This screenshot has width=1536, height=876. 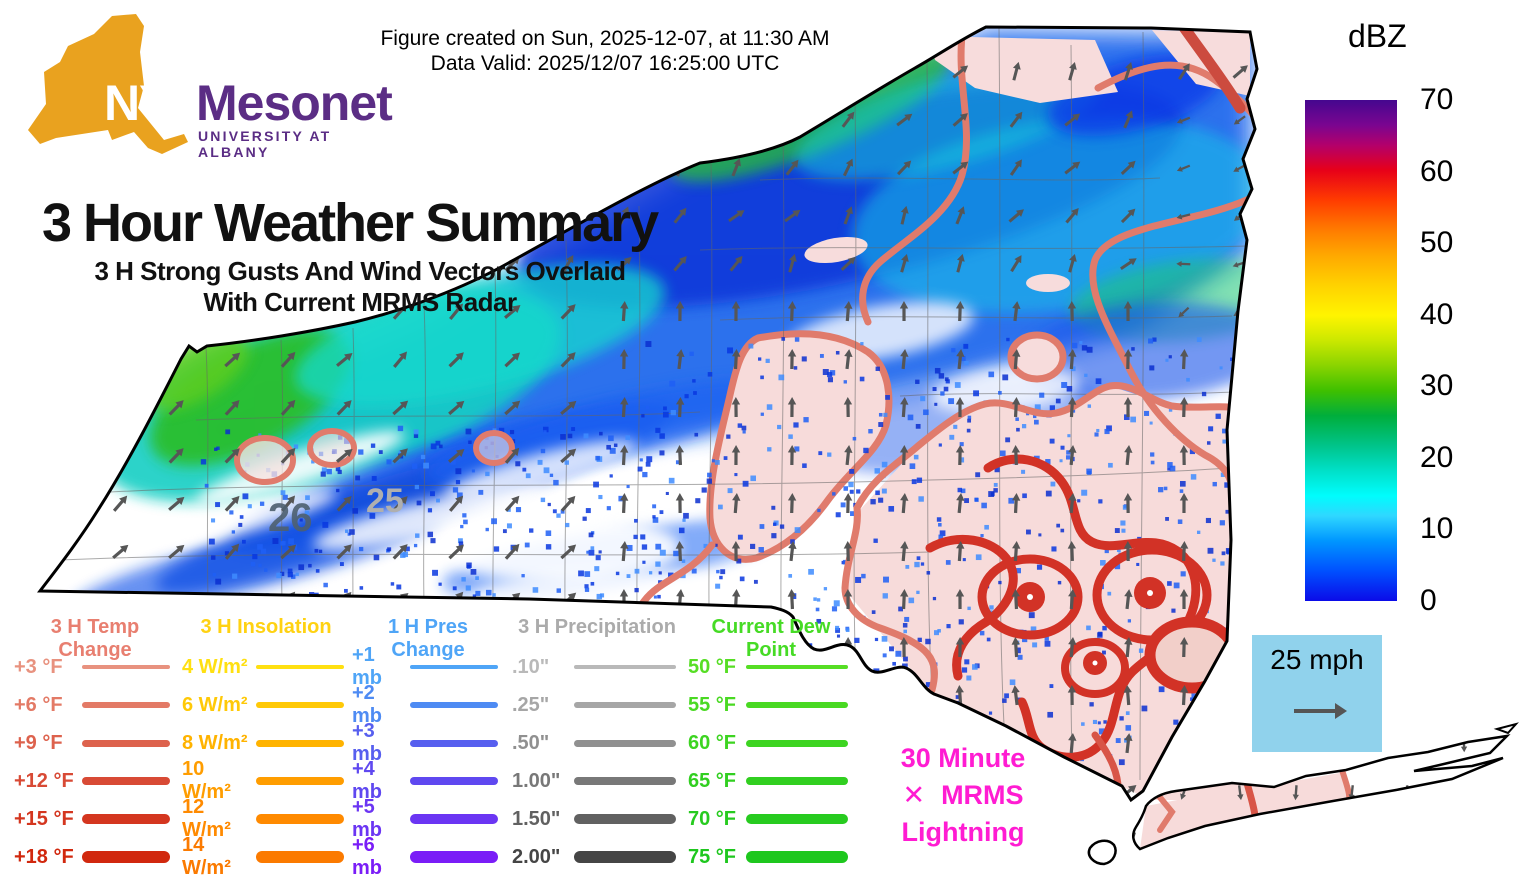 What do you see at coordinates (536, 780) in the screenshot?
I see `legend-value-label: 1.00"` at bounding box center [536, 780].